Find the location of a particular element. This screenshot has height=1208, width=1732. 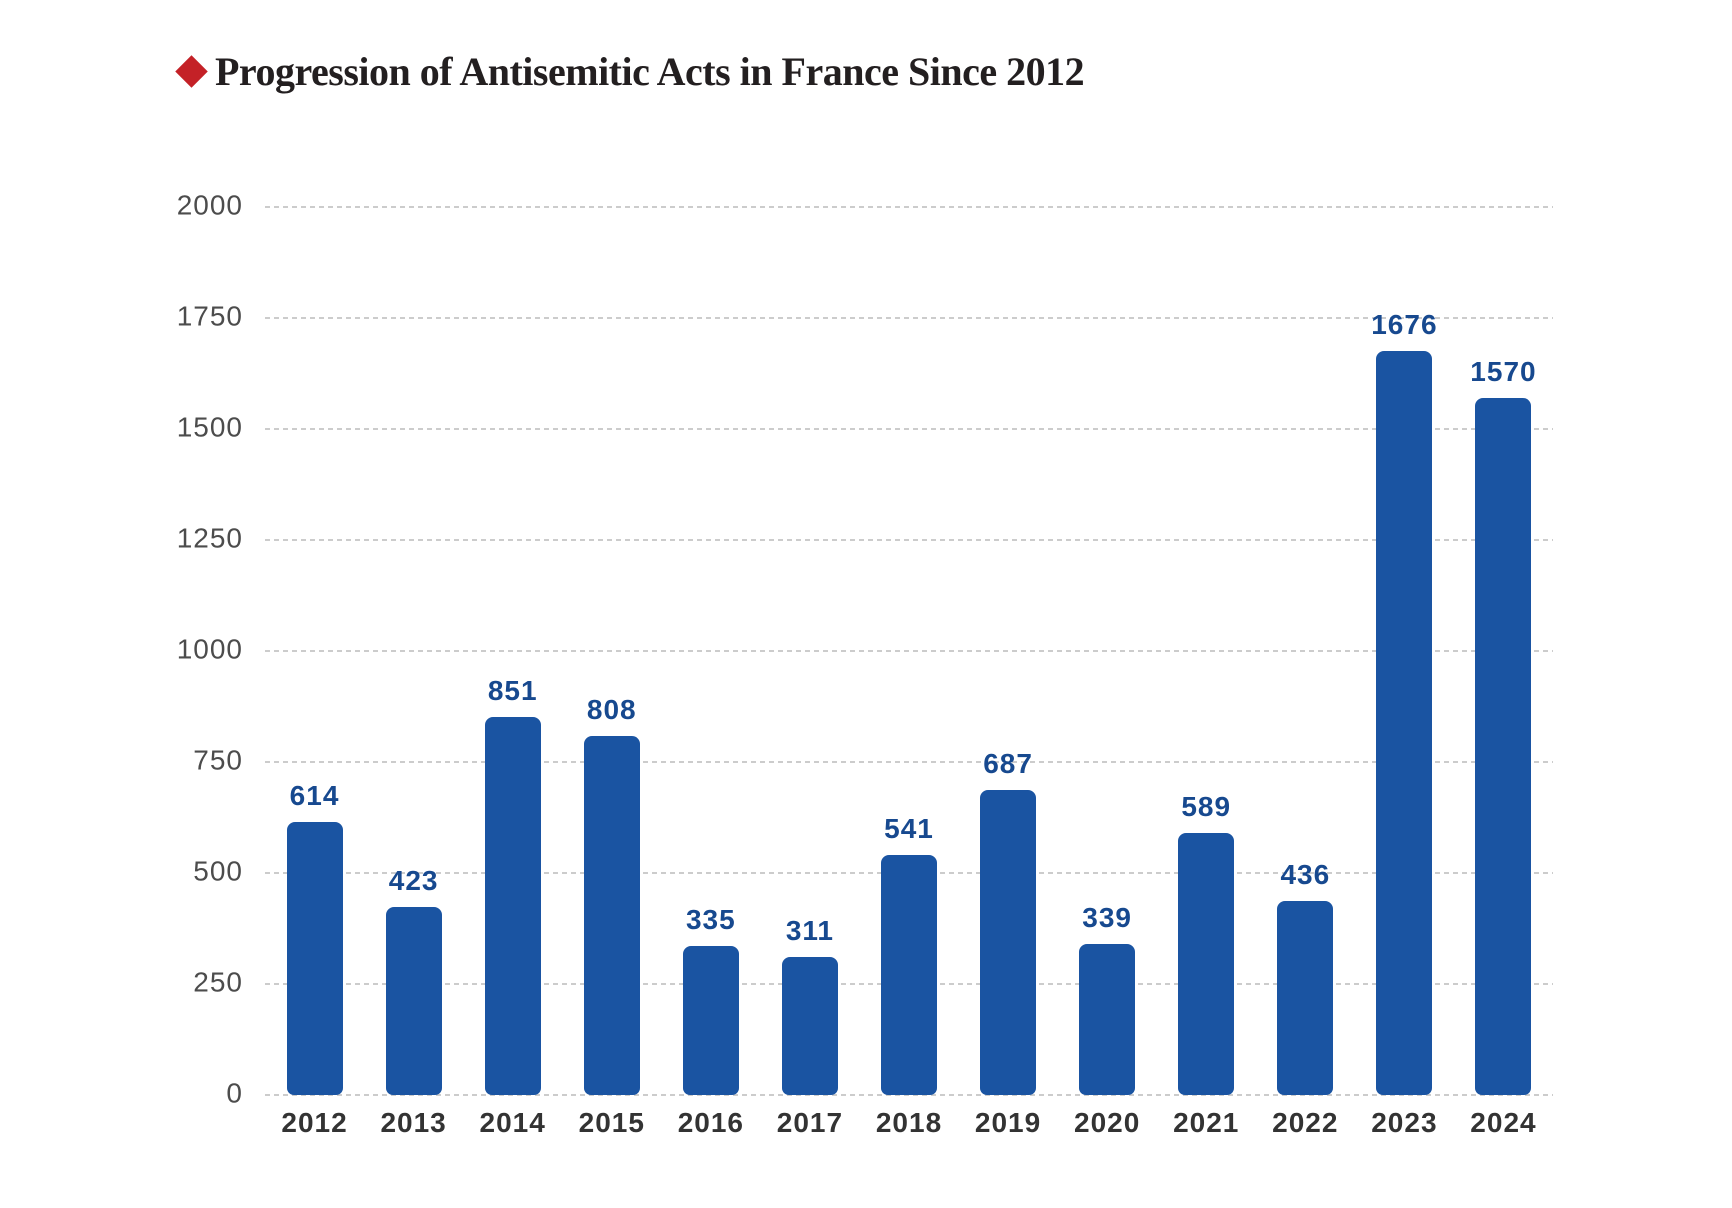

bar-2023 is located at coordinates (1404, 722).